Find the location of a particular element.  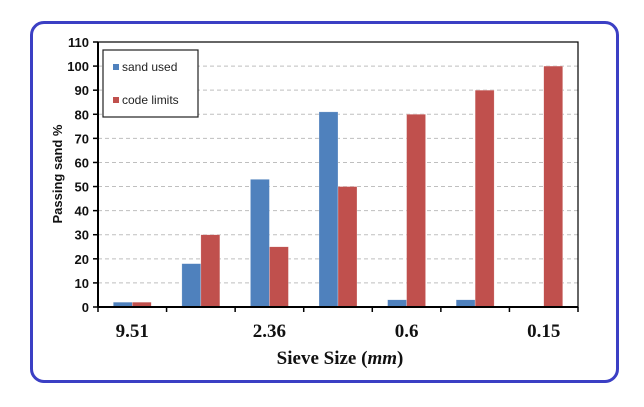

y-tick-label: 110 is located at coordinates (78, 42).